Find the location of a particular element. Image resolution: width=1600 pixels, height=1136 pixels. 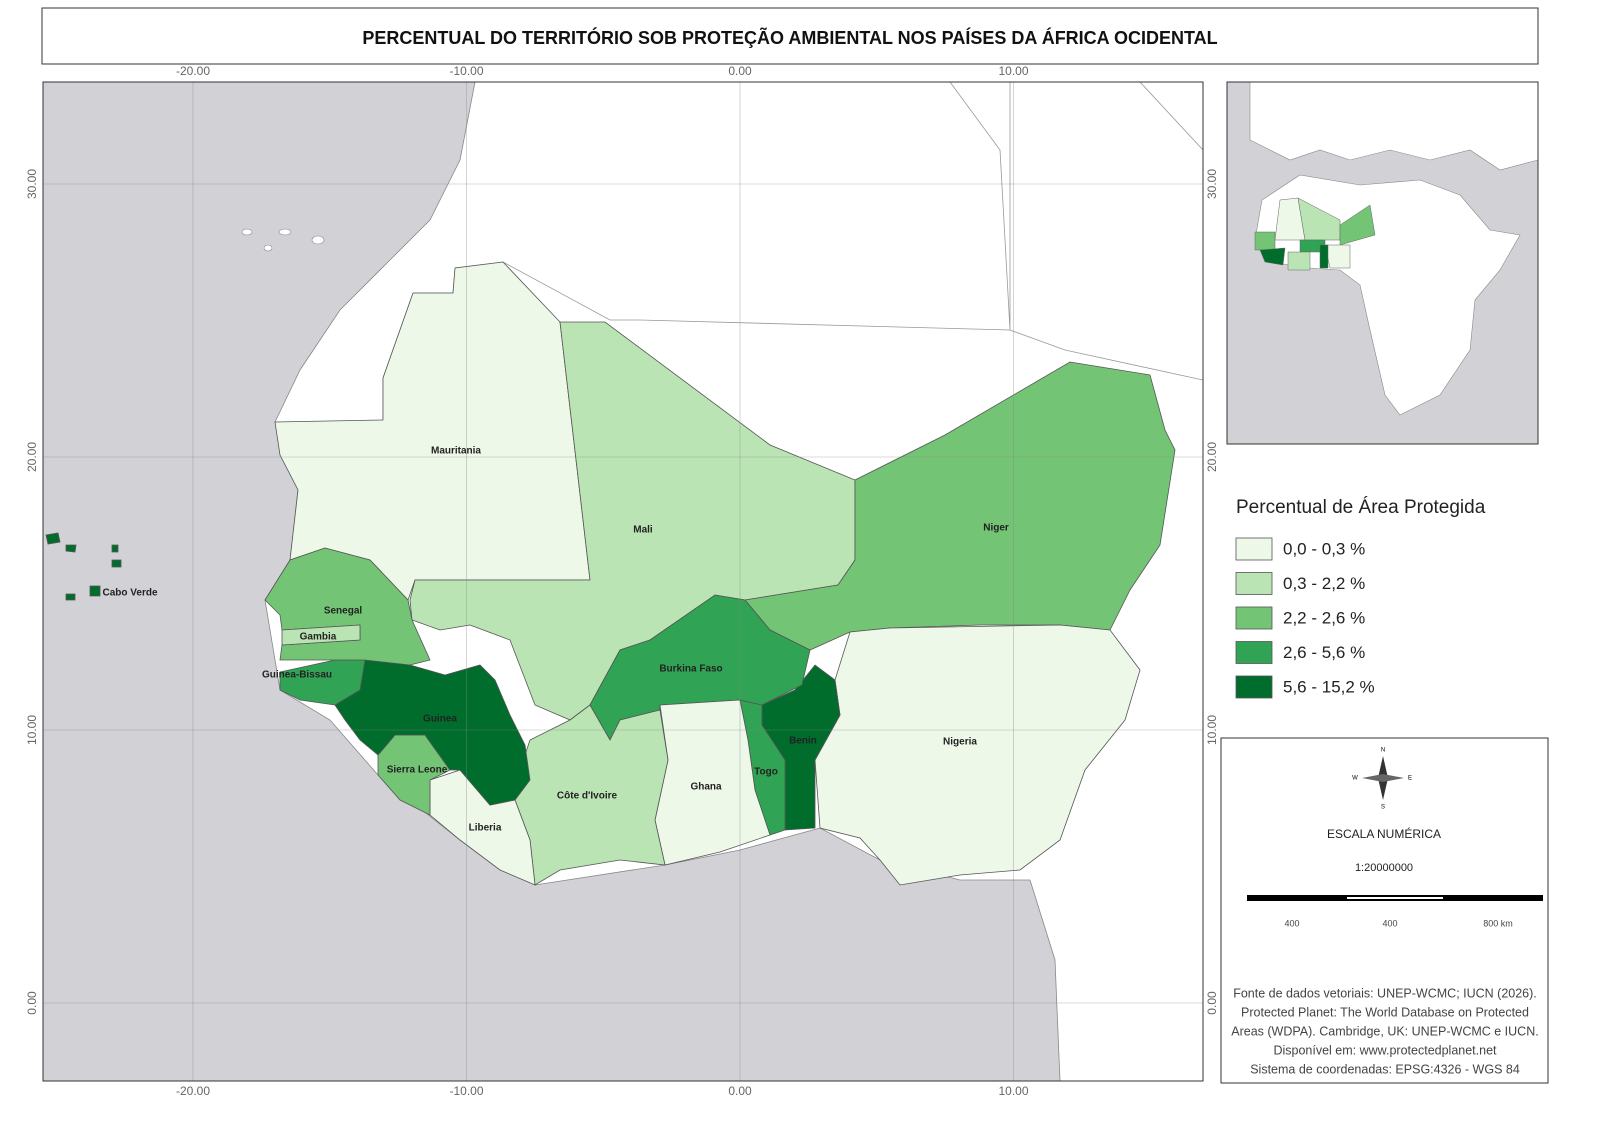

svg-text: Benin is located at coordinates (803, 741).